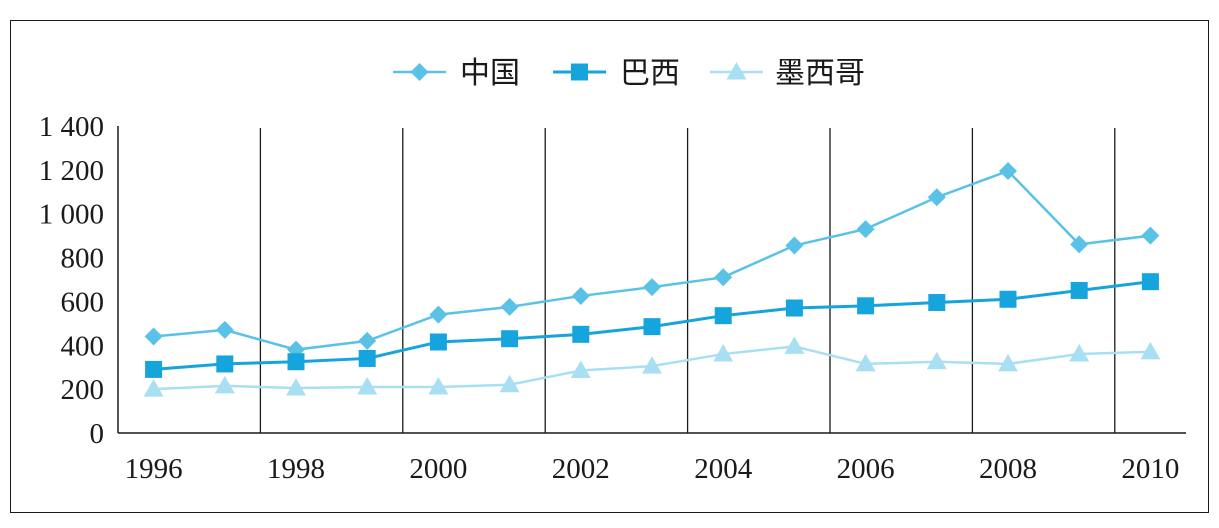  What do you see at coordinates (1150, 469) in the screenshot?
I see `x-tick-label: 2010` at bounding box center [1150, 469].